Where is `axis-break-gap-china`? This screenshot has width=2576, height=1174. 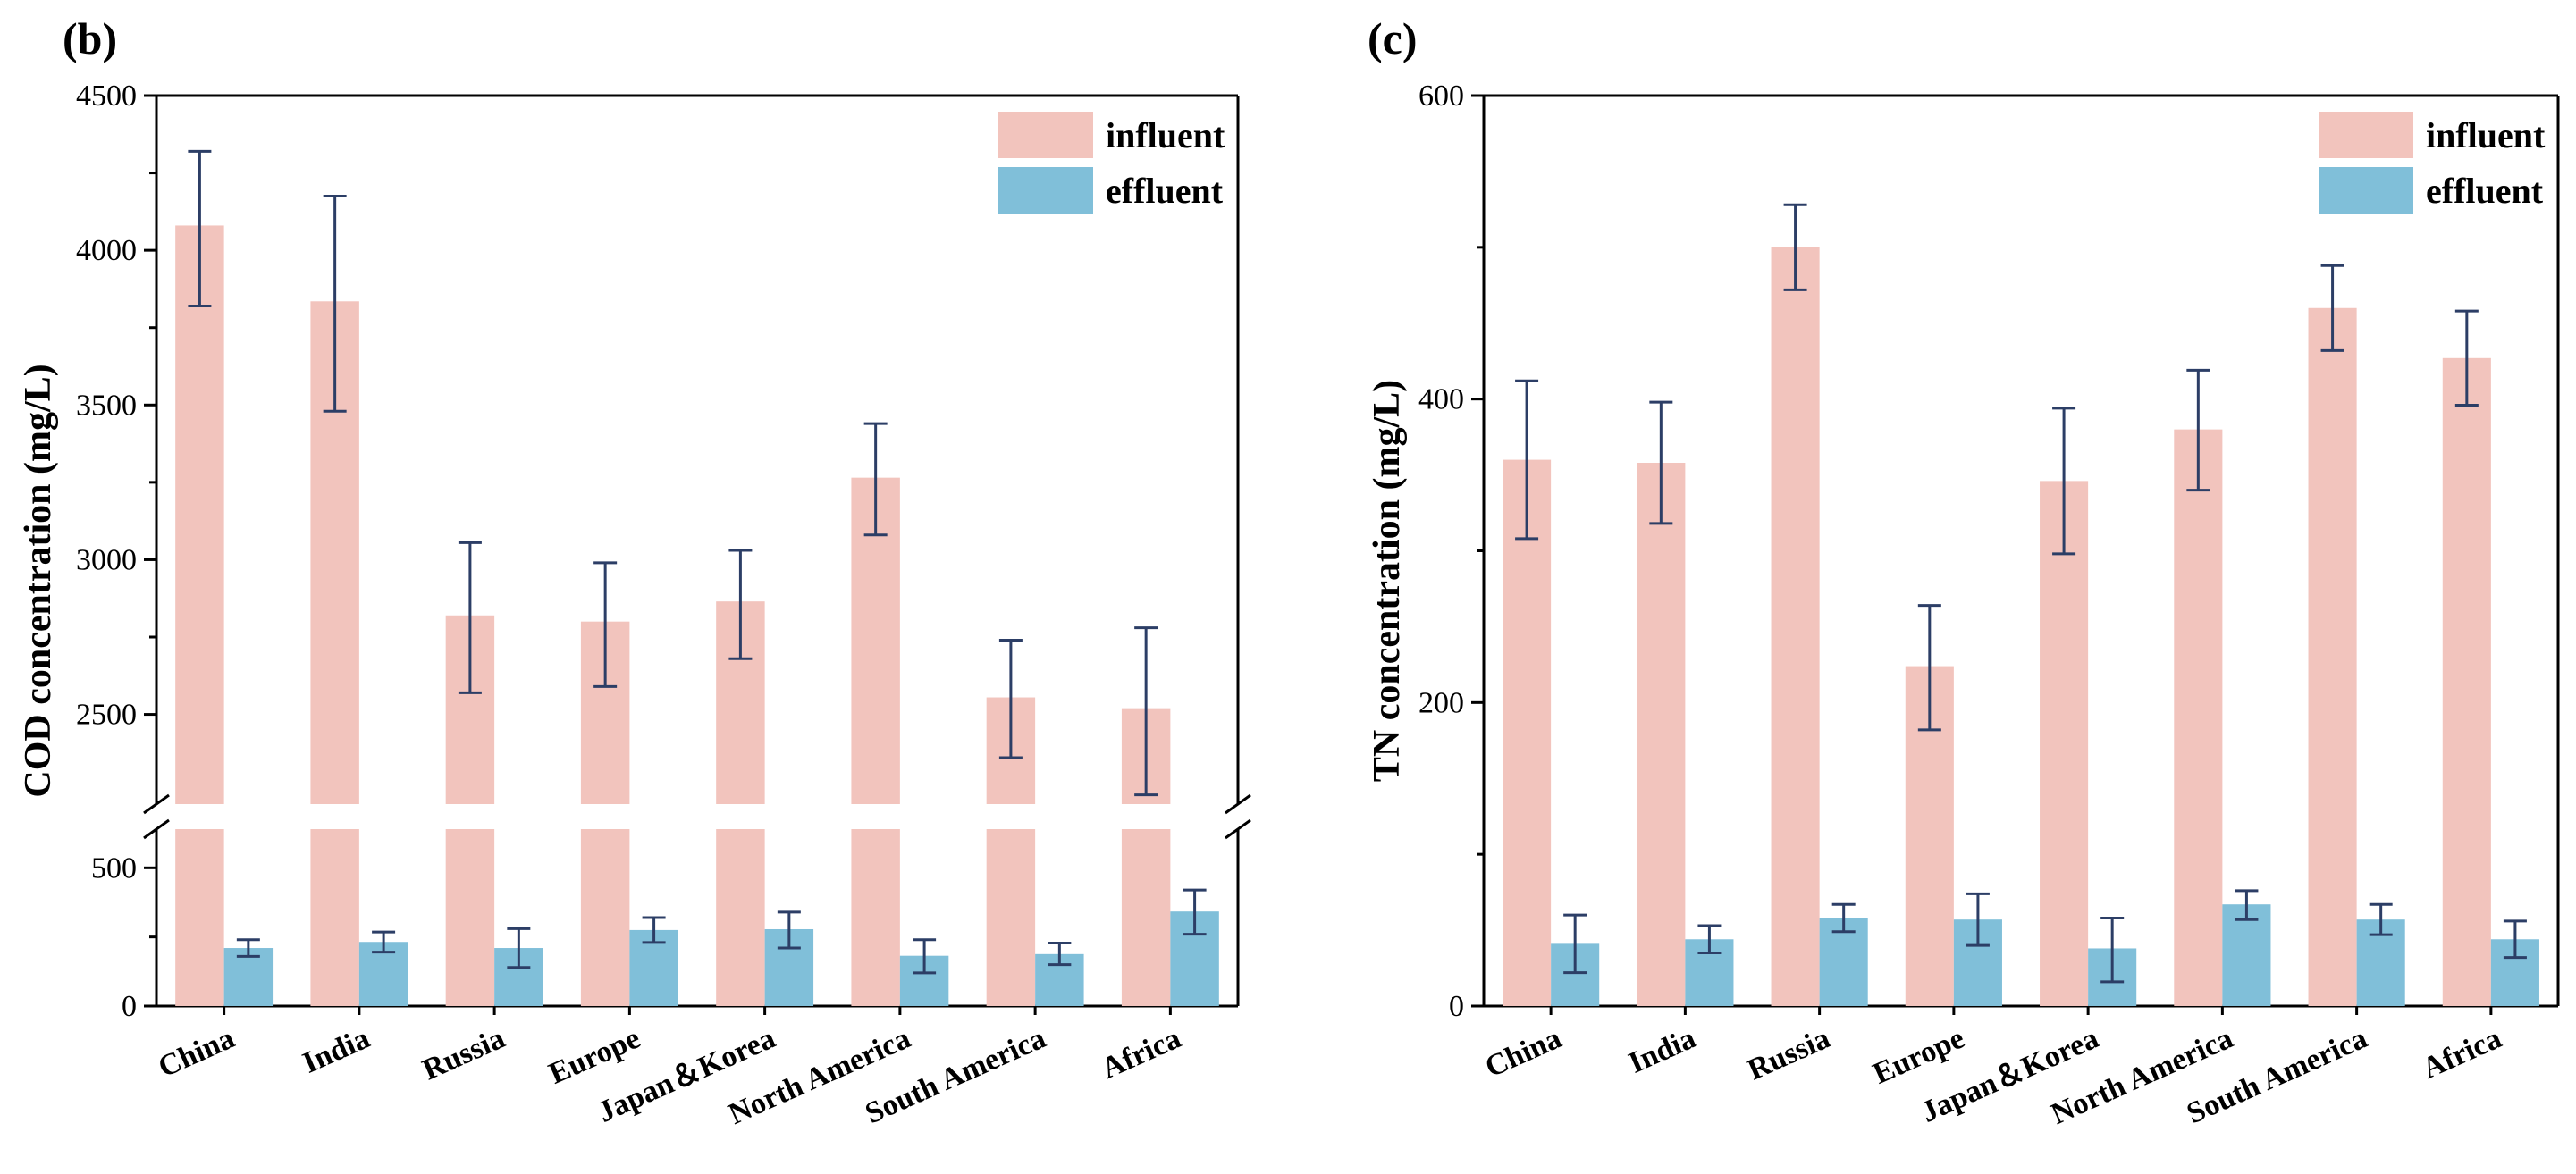 axis-break-gap-china is located at coordinates (200, 817).